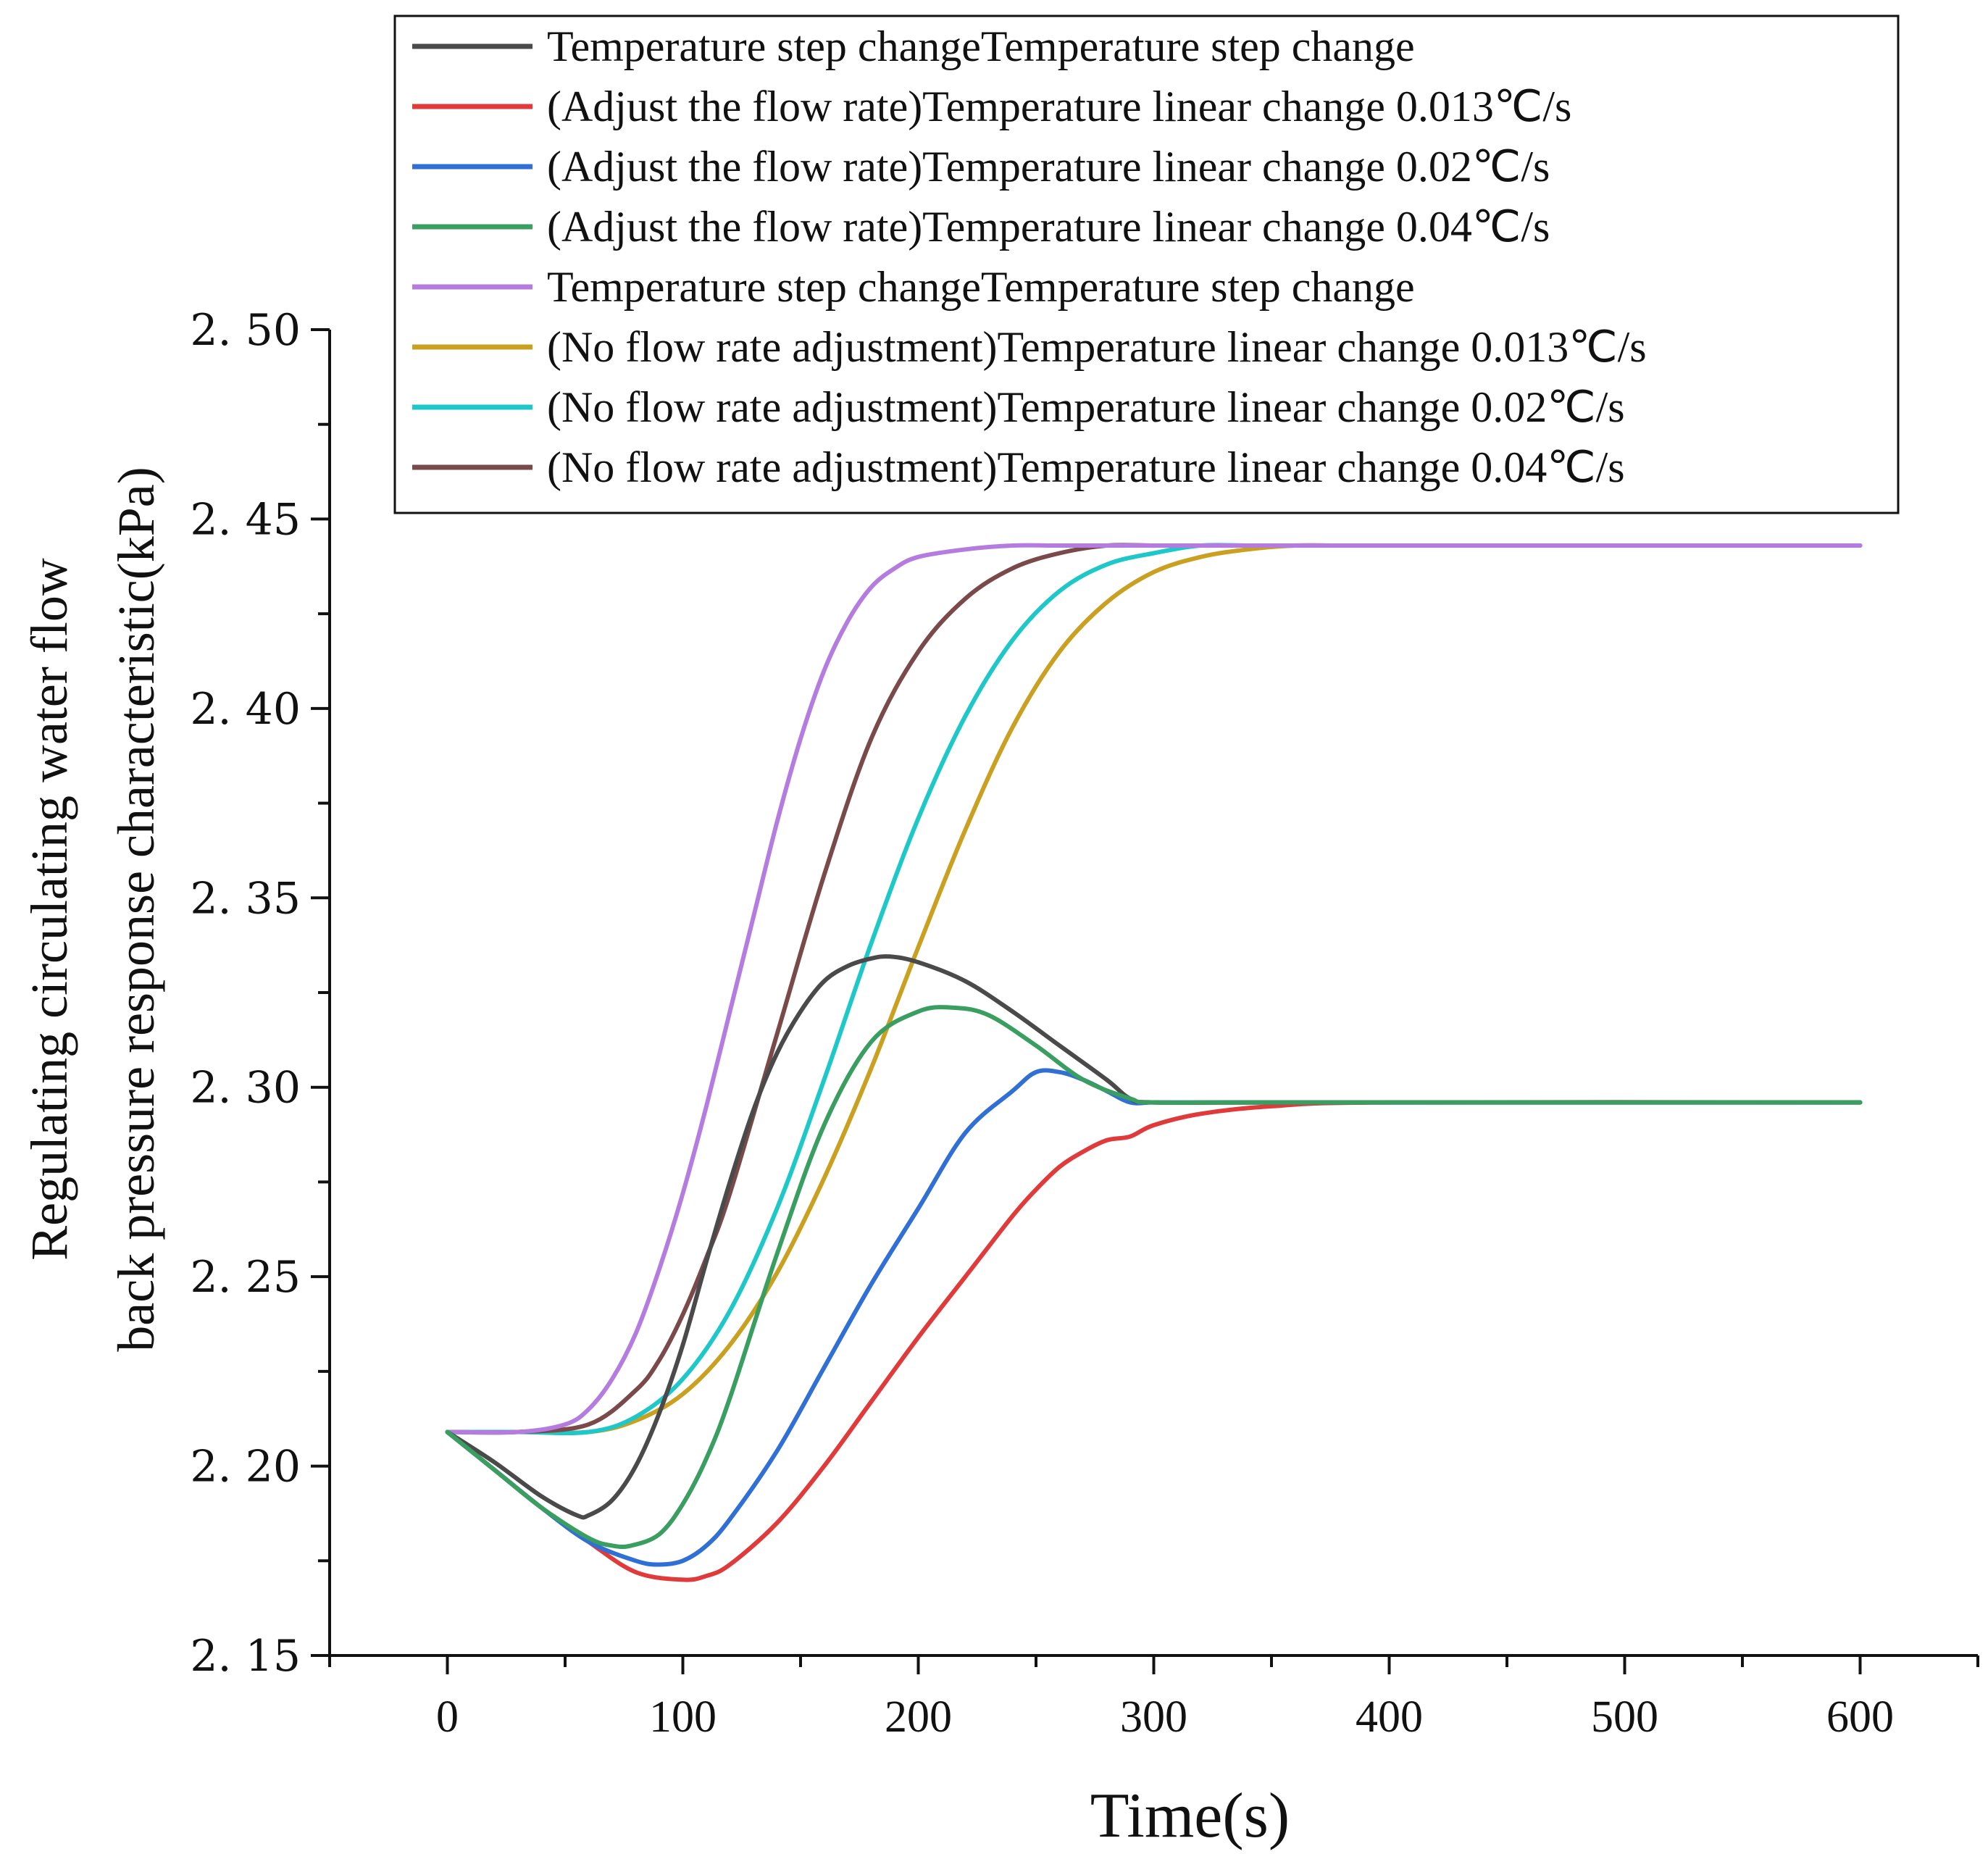 Image resolution: width=1988 pixels, height=1854 pixels. Describe the element at coordinates (245, 898) in the screenshot. I see `y-tick-label: 2. 35` at that location.